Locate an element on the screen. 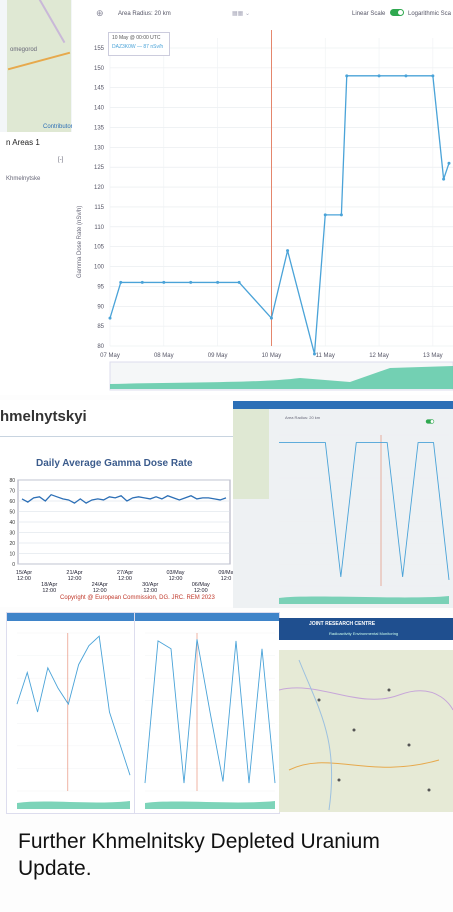 Image resolution: width=453 pixels, height=912 pixels. station-header: hmelnytskyi is located at coordinates (43, 416).